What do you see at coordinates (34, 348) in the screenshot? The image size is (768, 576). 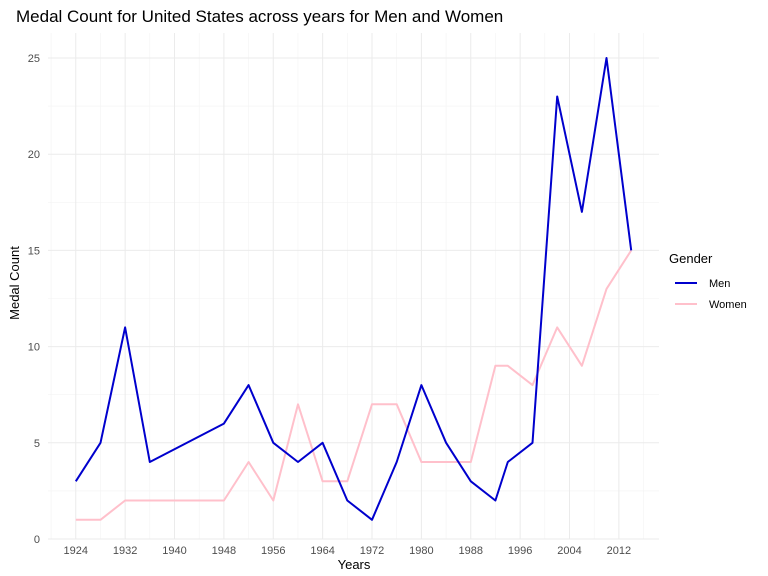 I see `y-tick-label: 10` at bounding box center [34, 348].